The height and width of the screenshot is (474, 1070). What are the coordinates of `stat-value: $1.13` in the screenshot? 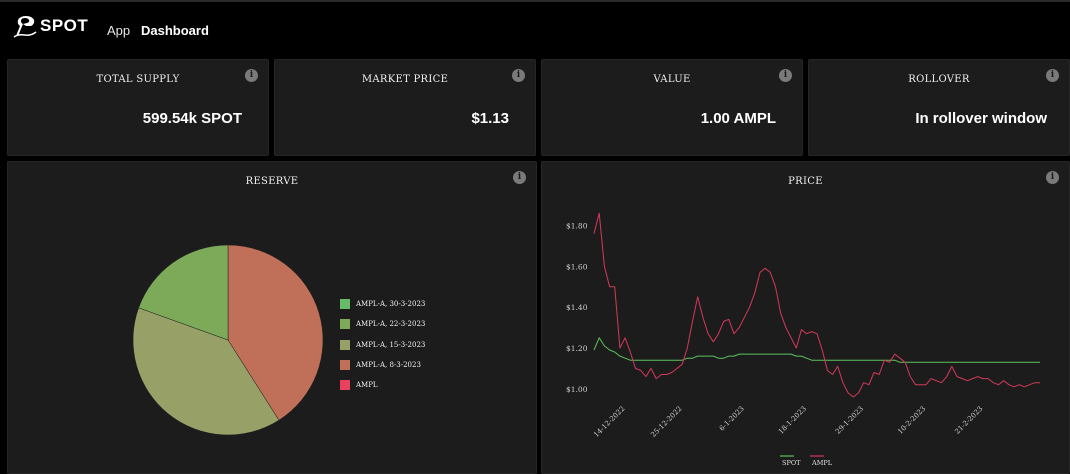 It's located at (490, 118).